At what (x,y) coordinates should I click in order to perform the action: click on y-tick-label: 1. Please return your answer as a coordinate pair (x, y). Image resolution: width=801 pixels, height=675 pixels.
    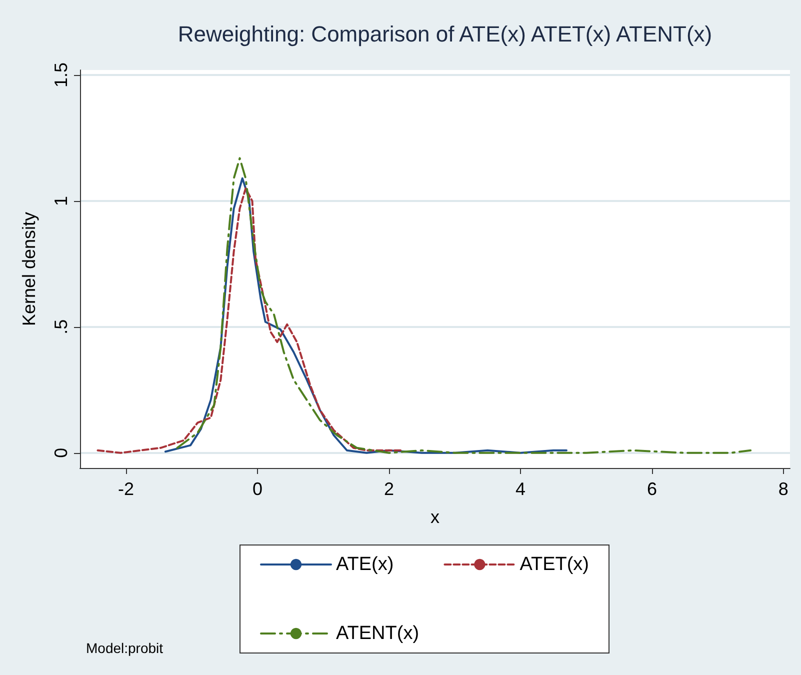
    Looking at the image, I should click on (61, 201).